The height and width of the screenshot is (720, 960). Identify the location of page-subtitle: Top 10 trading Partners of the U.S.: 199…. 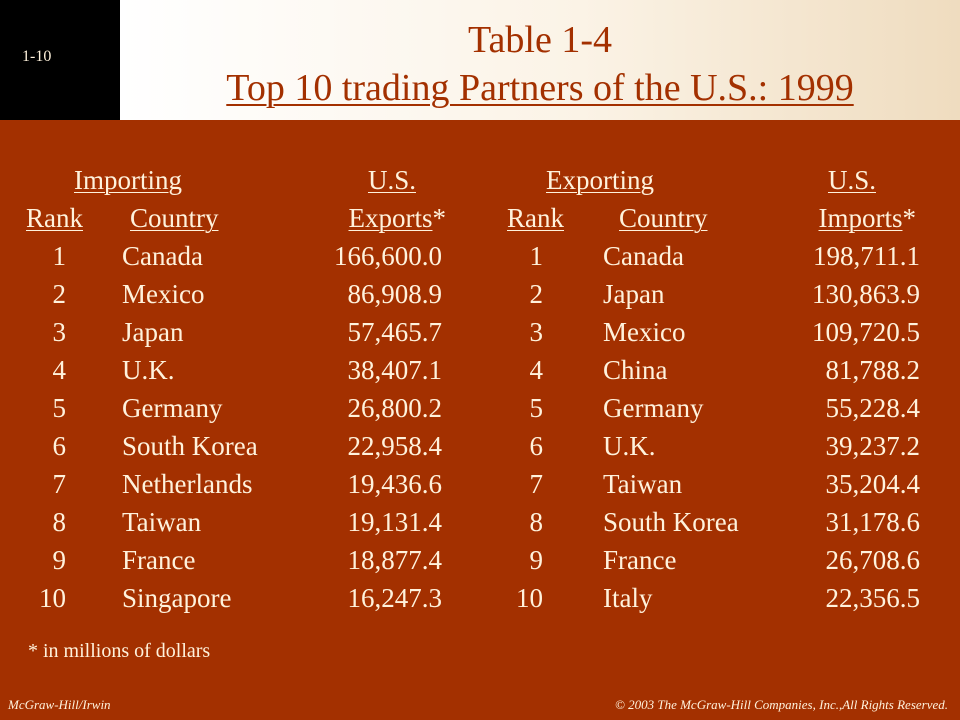
(540, 88).